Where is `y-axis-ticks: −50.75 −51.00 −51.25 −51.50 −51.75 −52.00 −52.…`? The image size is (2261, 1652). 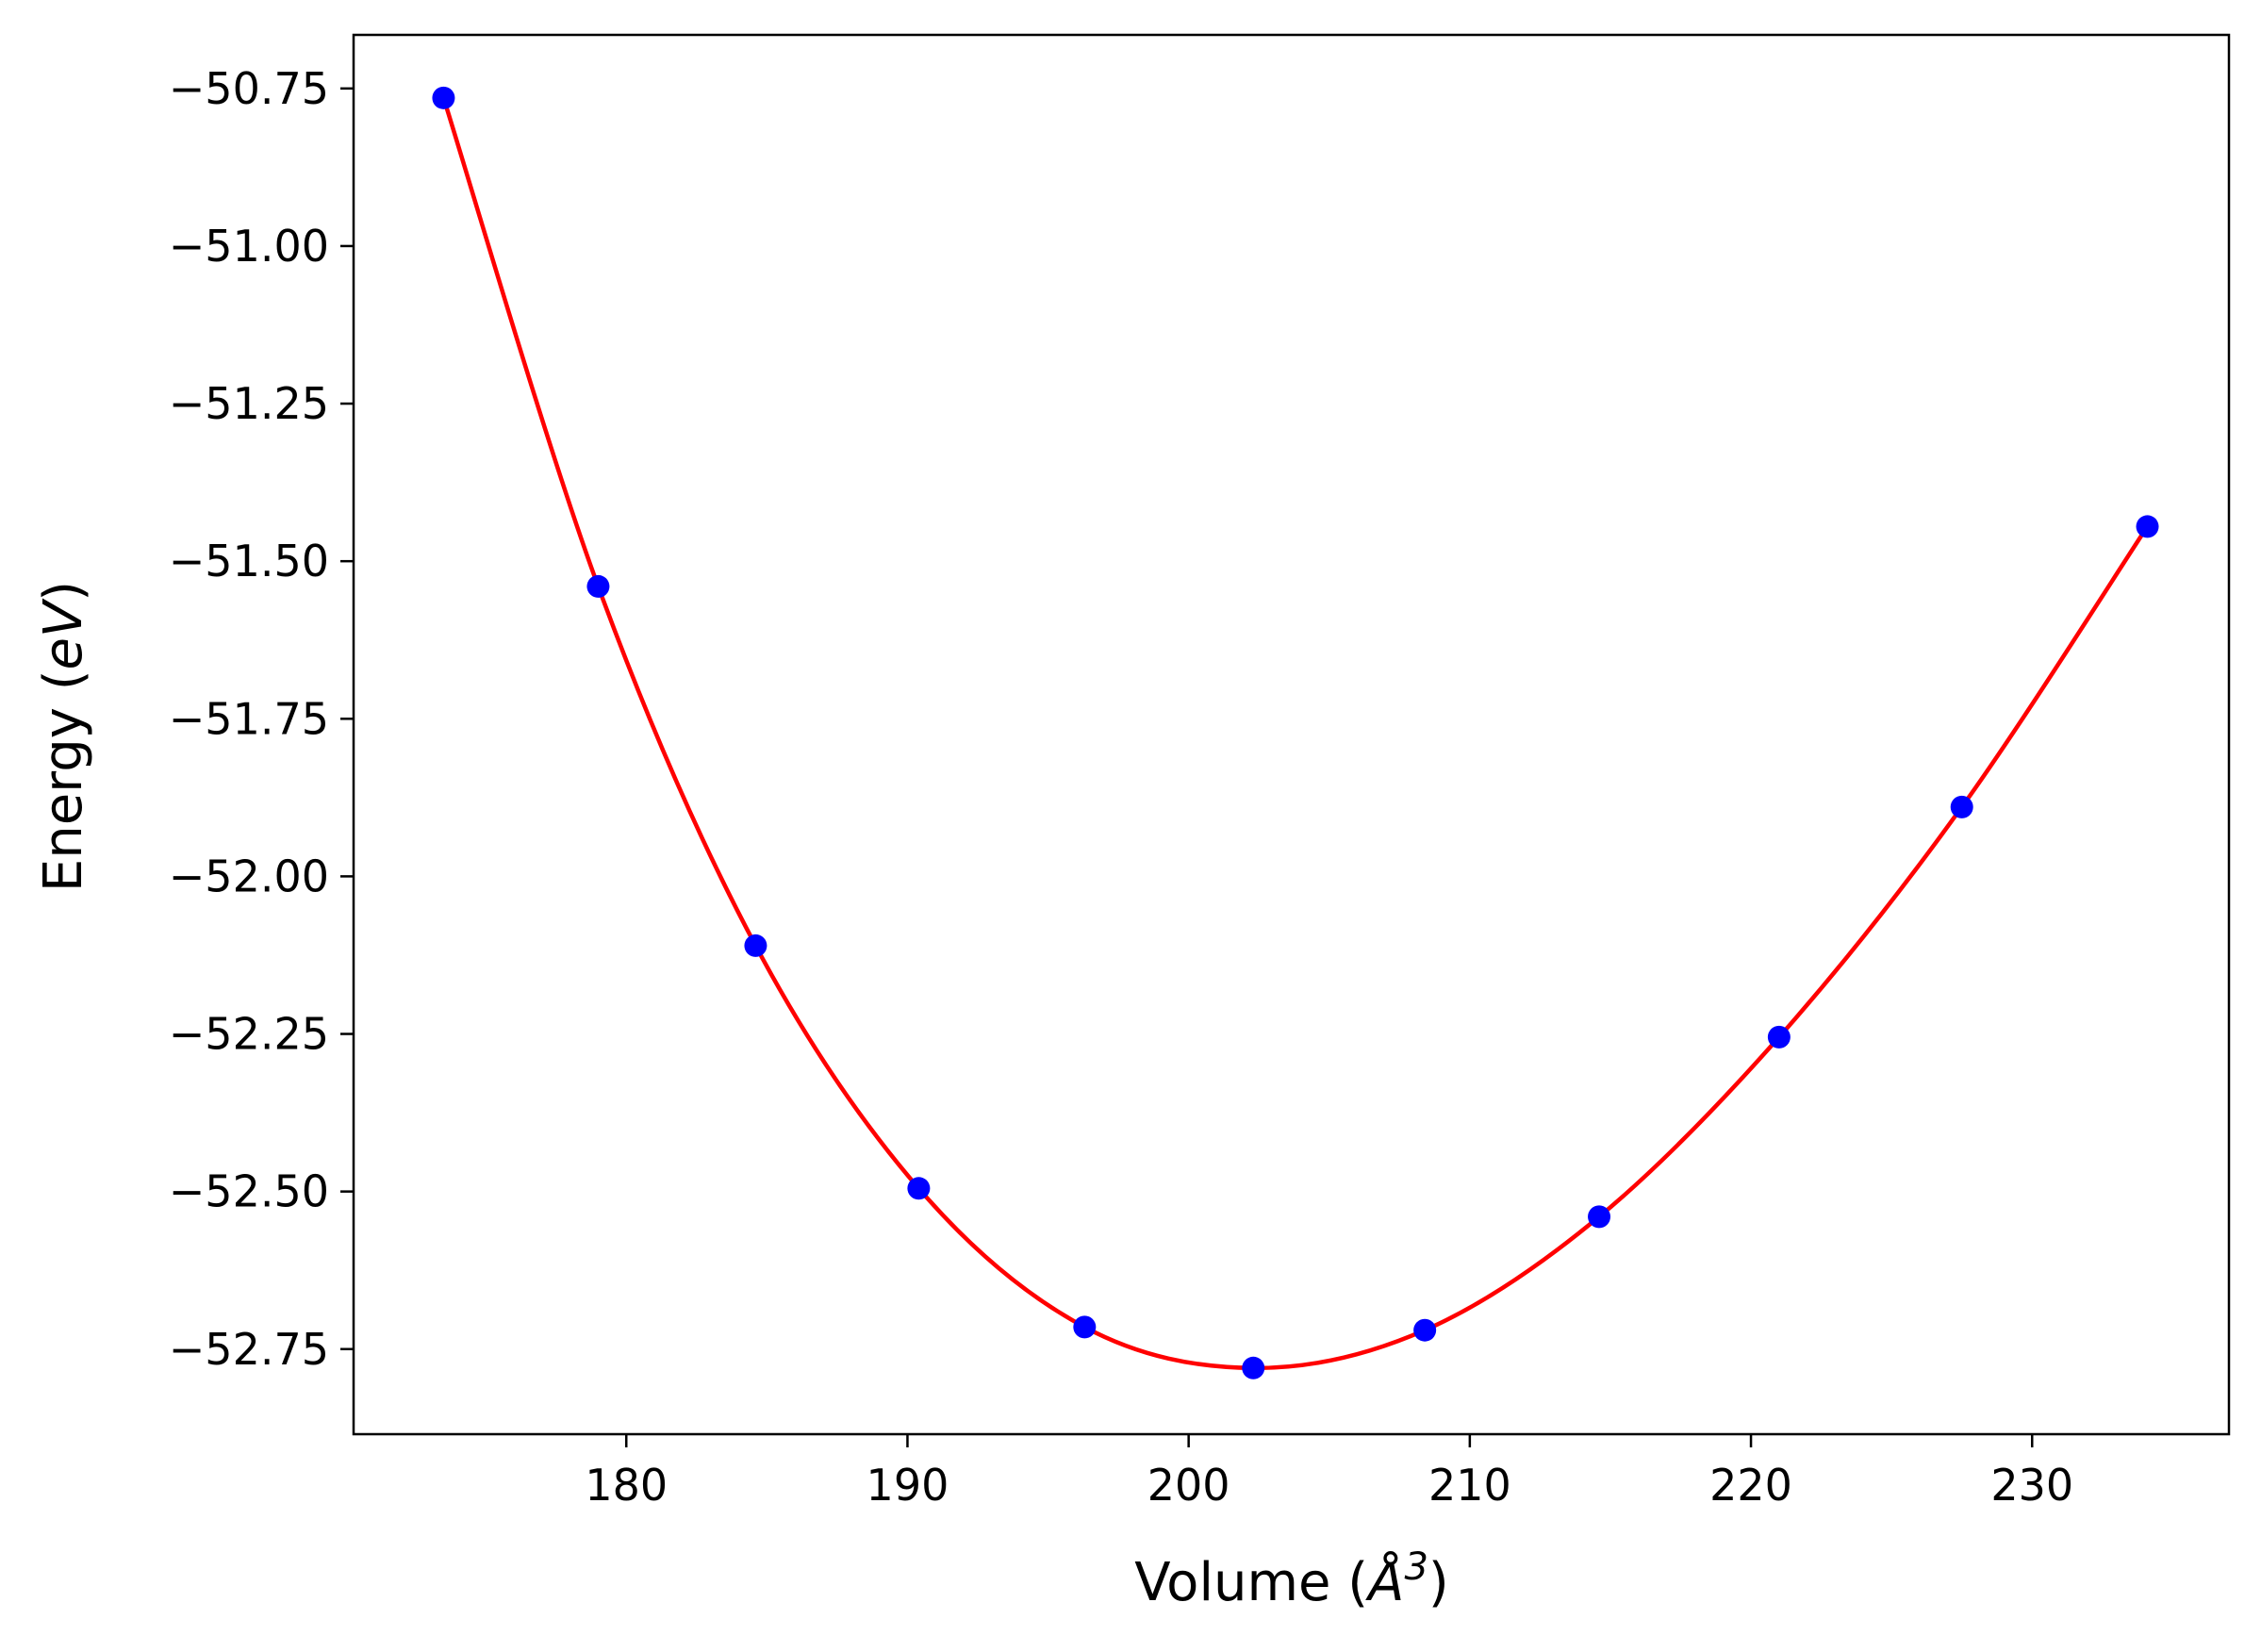
y-axis-ticks: −50.75 −51.00 −51.25 −51.50 −51.75 −52.00 −52.… is located at coordinates (261, 719).